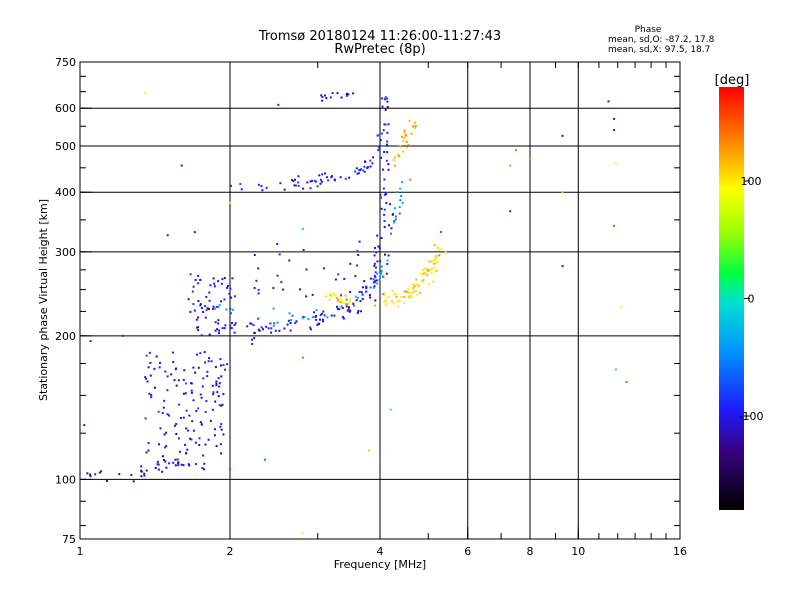  What do you see at coordinates (467, 551) in the screenshot?
I see `x-tick-label: 6` at bounding box center [467, 551].